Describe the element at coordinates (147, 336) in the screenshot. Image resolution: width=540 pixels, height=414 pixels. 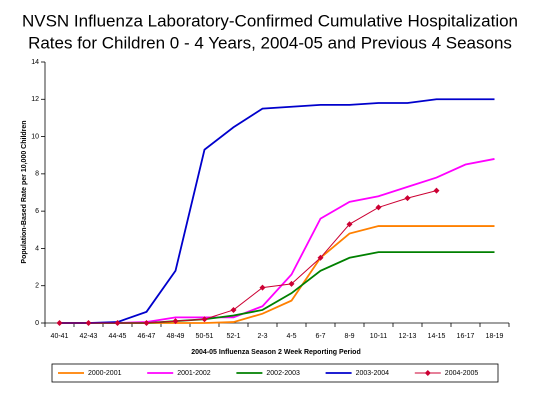
I see `x-tick-label: 46-47` at that location.